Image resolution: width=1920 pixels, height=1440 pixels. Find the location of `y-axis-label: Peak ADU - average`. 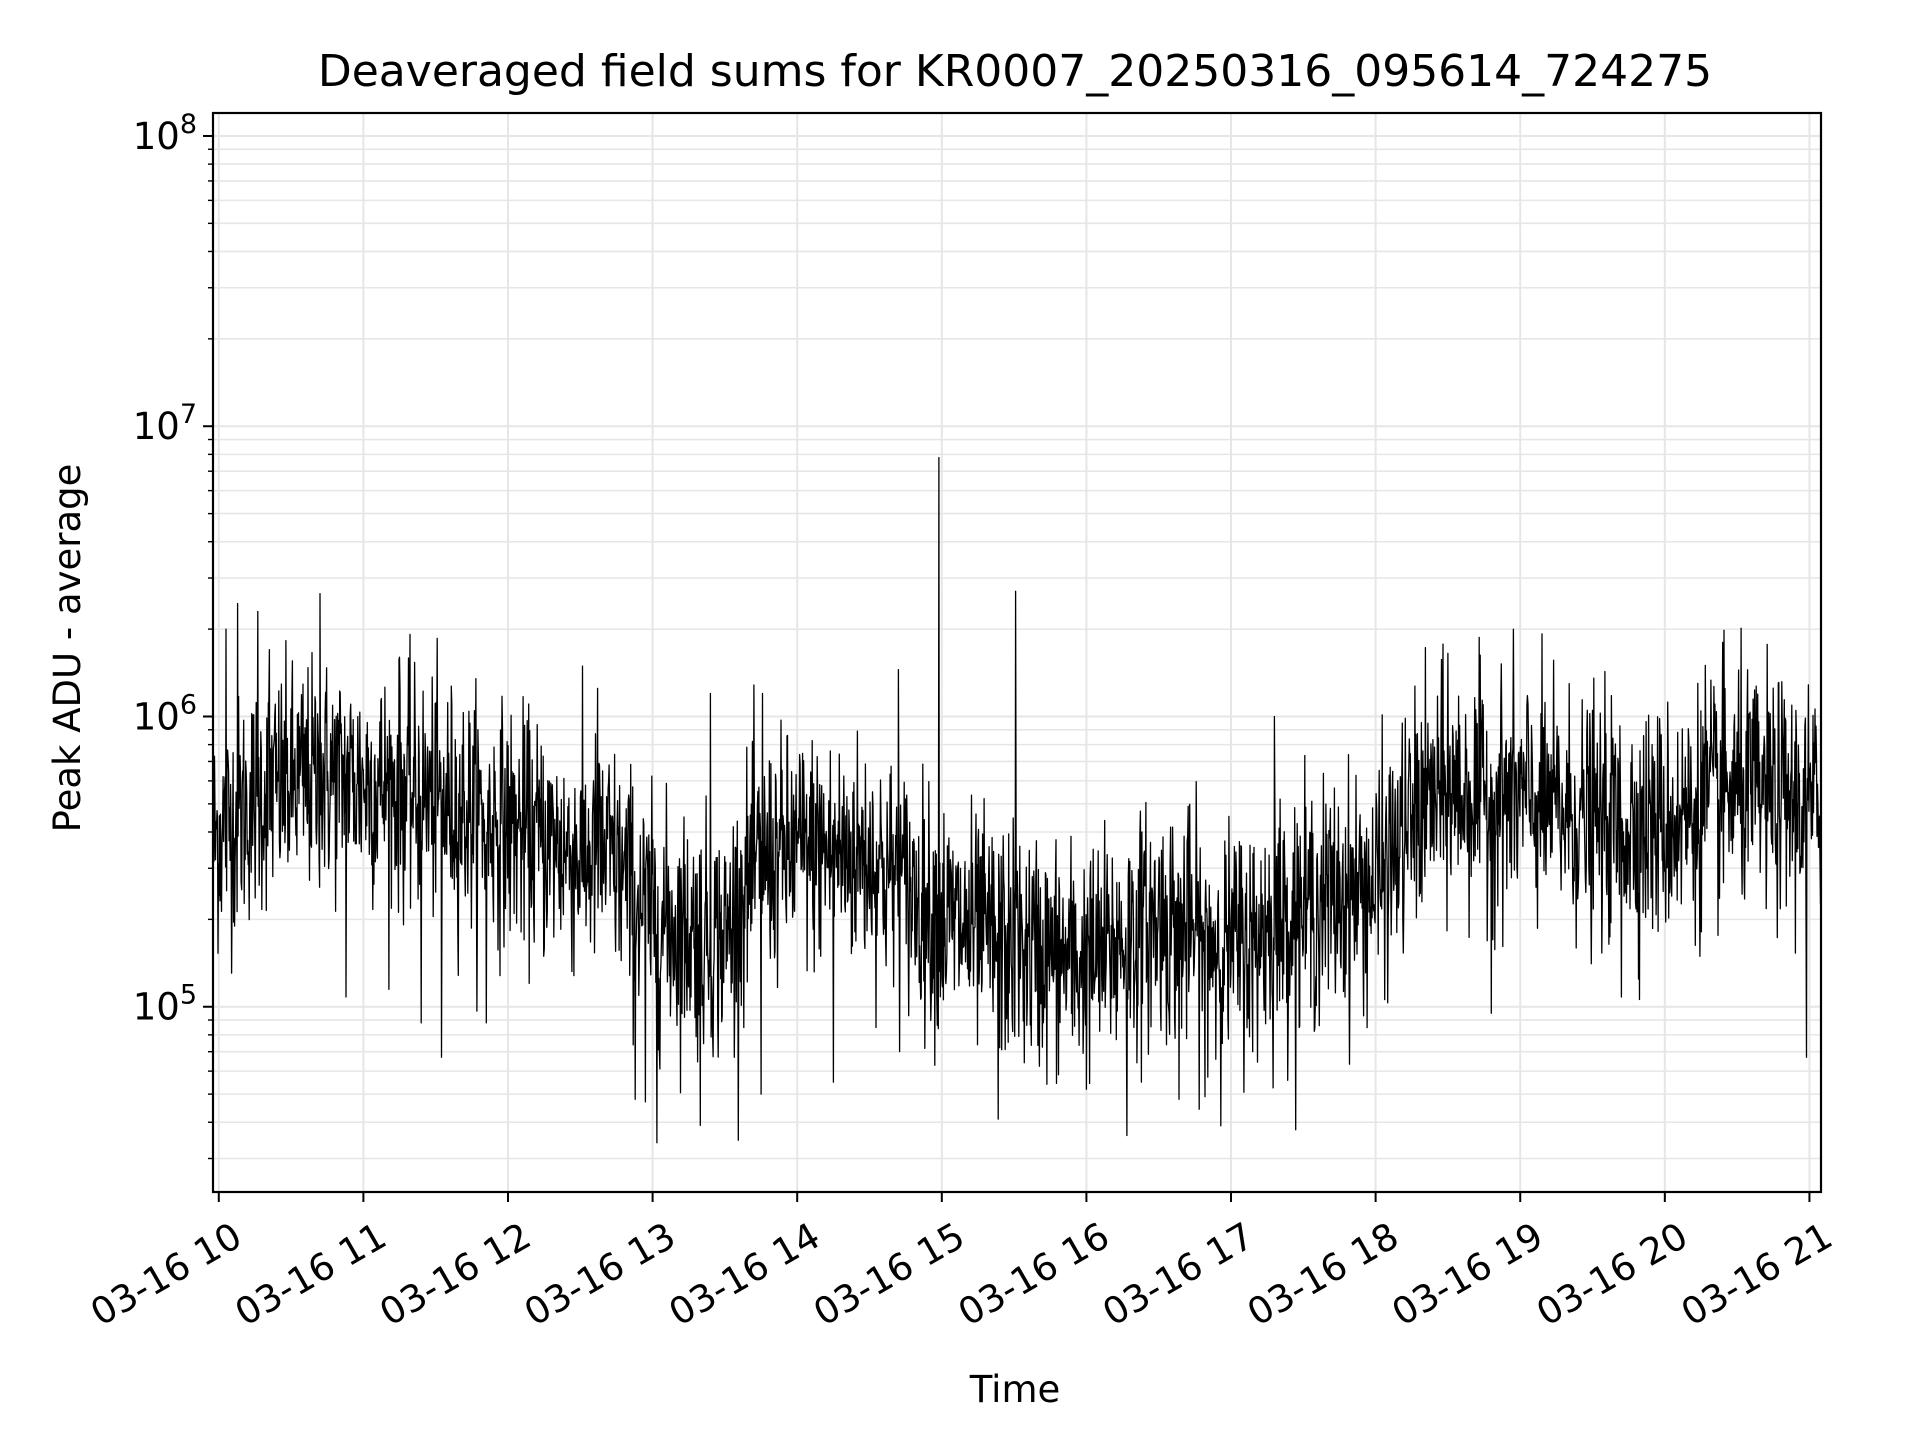

y-axis-label: Peak ADU - average is located at coordinates (67, 648).